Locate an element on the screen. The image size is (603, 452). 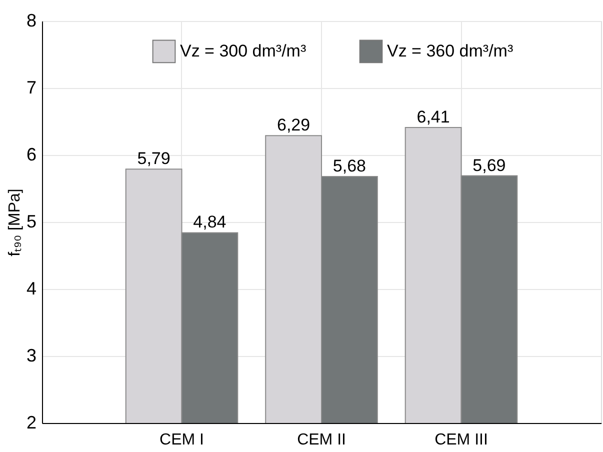
y-tick-label: 3 is located at coordinates (31, 356).